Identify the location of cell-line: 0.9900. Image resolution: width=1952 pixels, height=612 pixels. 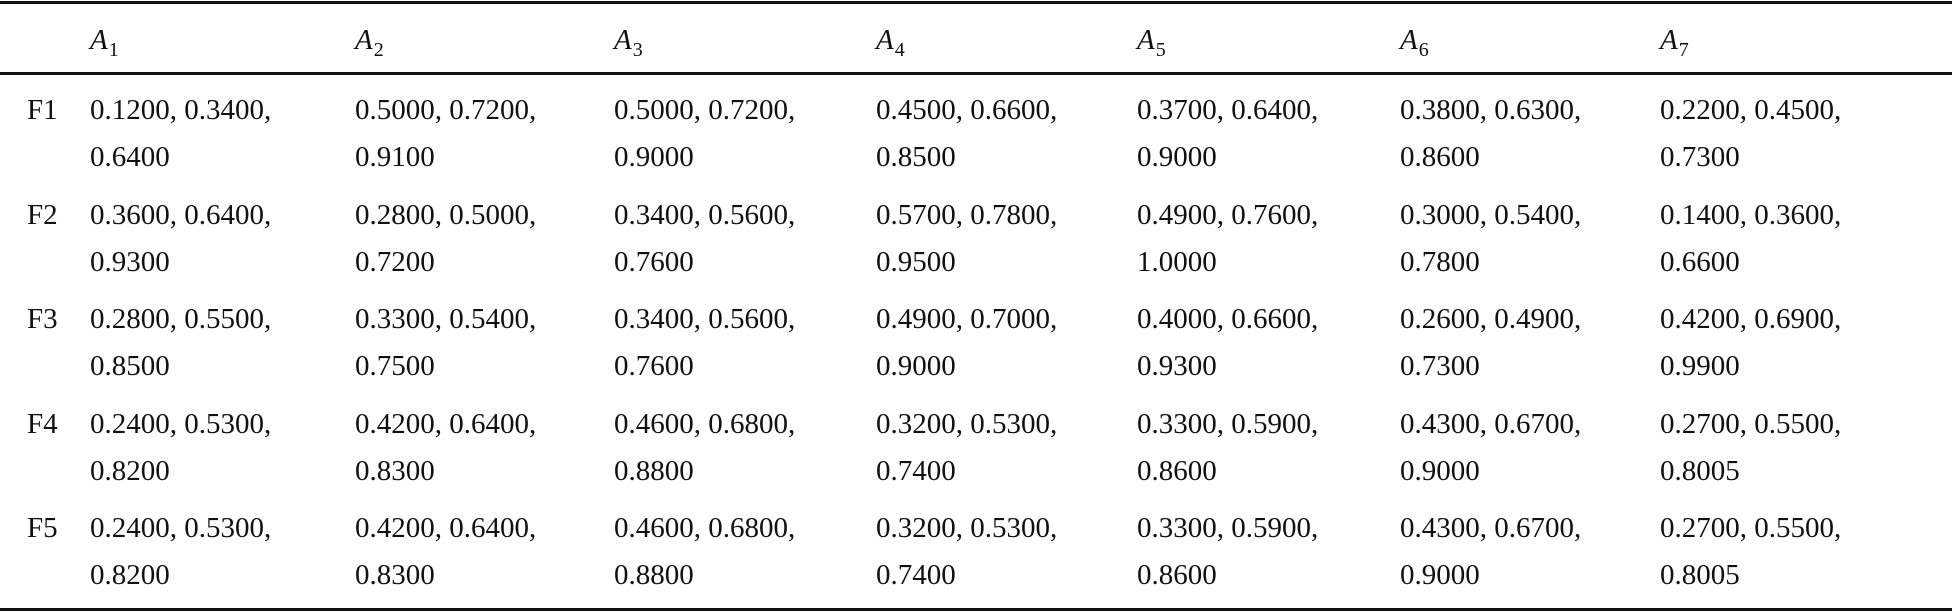
(1700, 366).